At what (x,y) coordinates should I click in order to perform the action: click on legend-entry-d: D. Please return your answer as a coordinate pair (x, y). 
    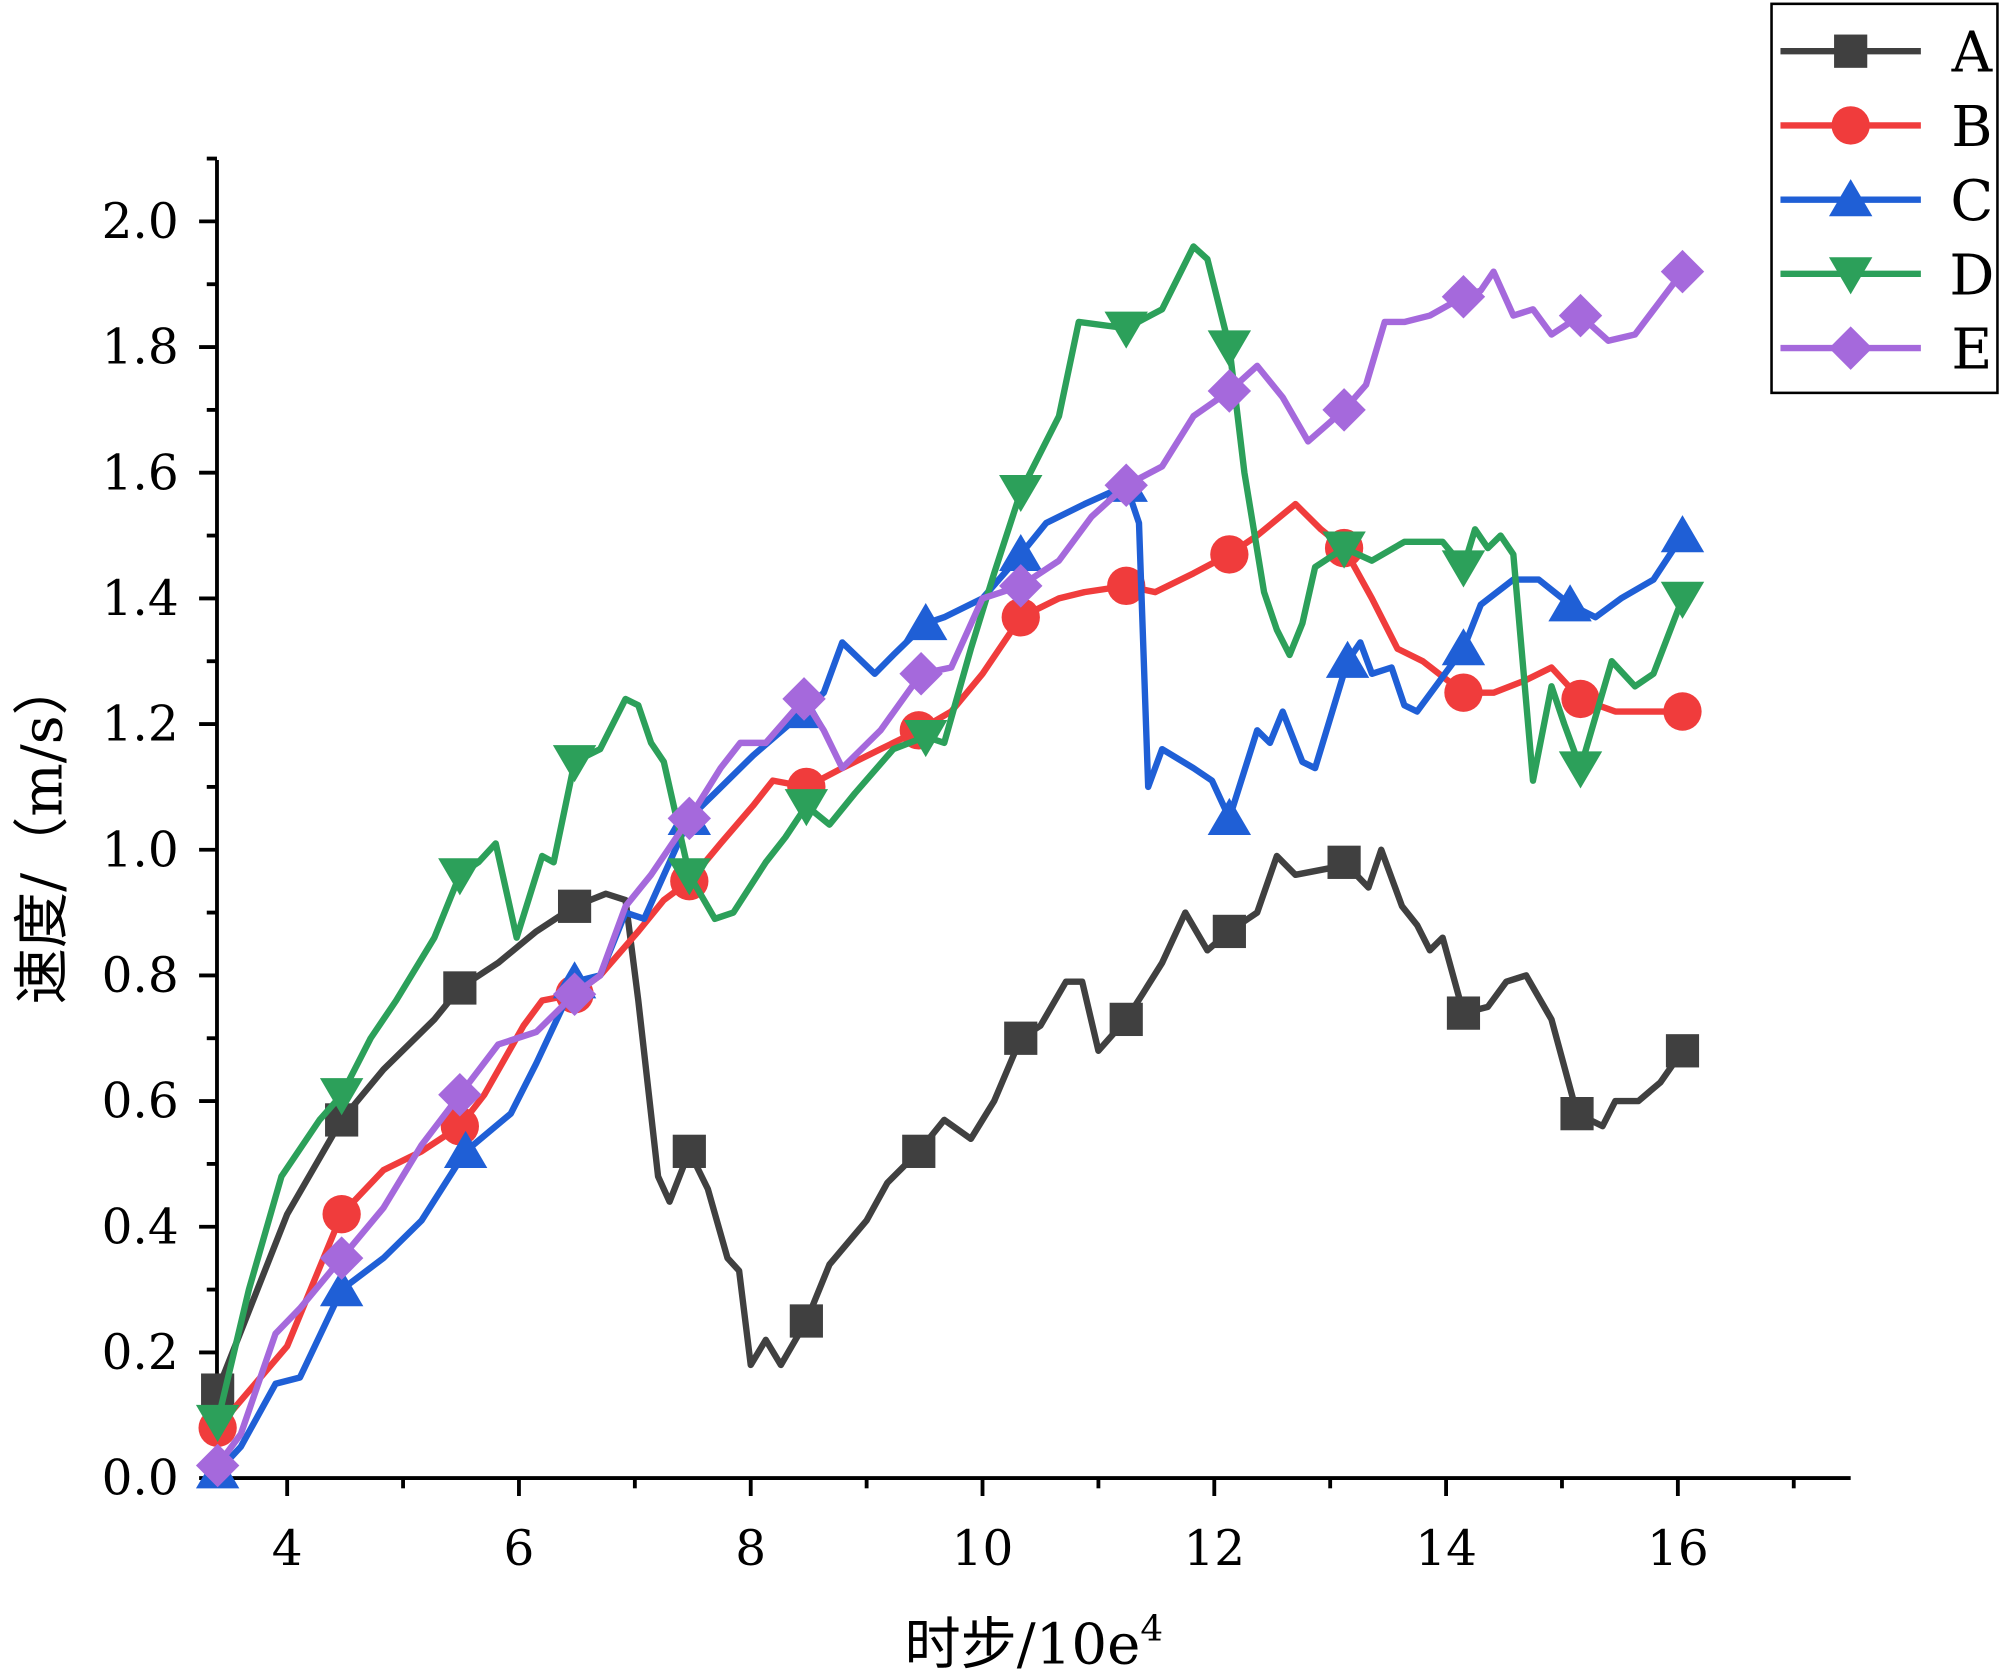
    Looking at the image, I should click on (1887, 275).